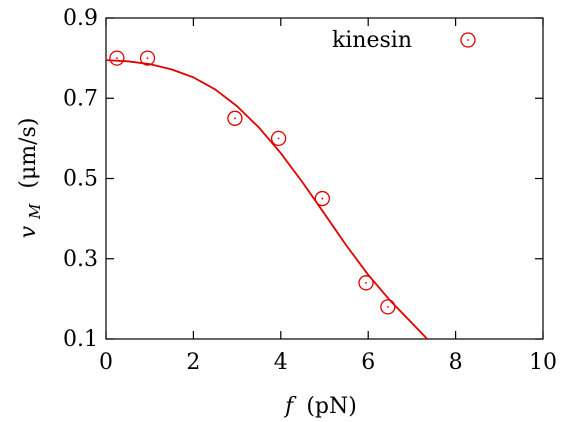  I want to click on y-tick-label: 0.3, so click(80, 259).